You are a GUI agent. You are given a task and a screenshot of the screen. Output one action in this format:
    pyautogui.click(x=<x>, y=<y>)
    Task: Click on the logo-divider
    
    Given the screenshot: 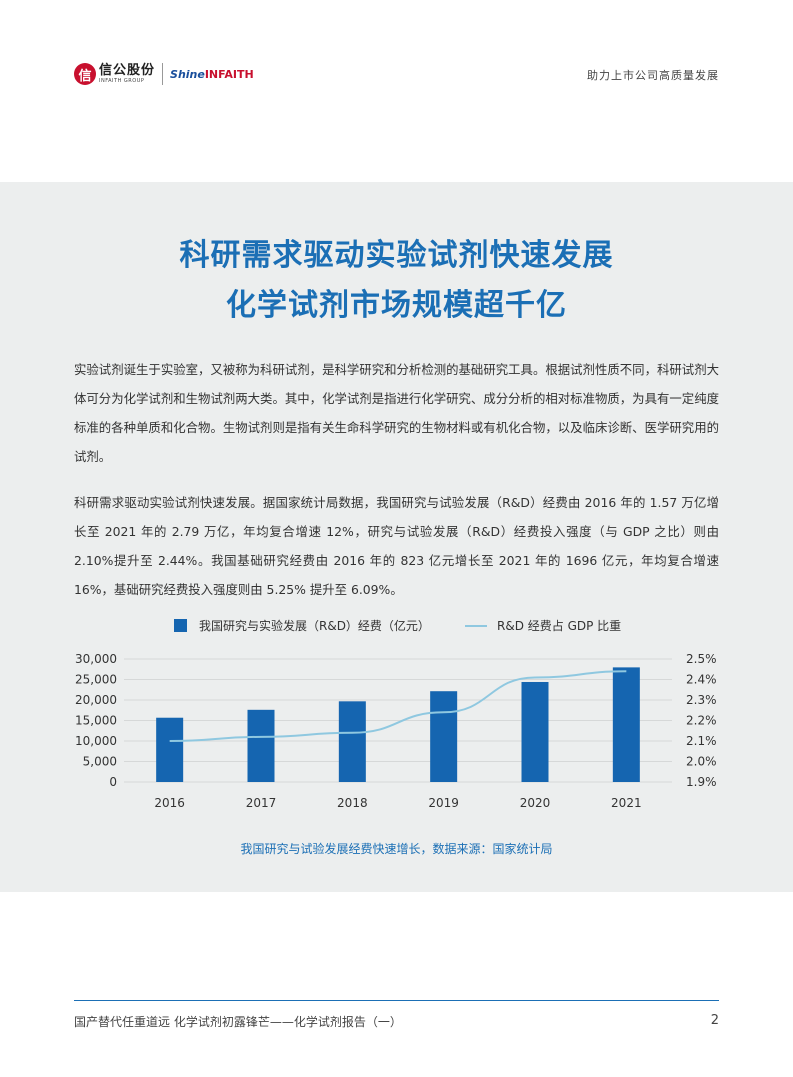 What is the action you would take?
    pyautogui.click(x=163, y=74)
    